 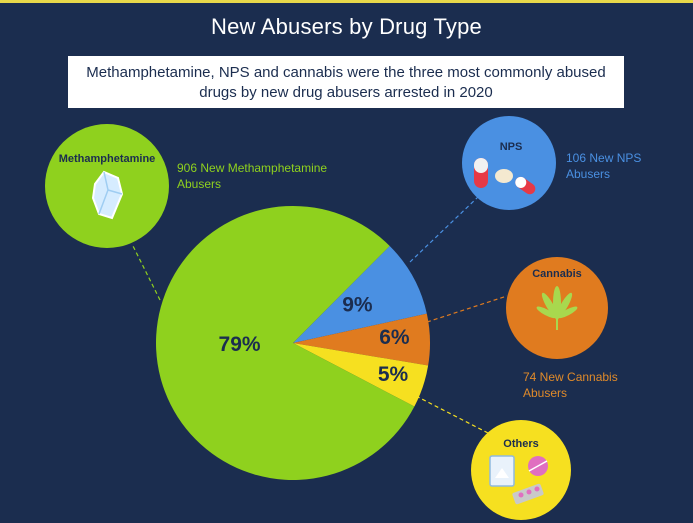 I want to click on cannabis-bubble-label: Cannabis, so click(x=557, y=274).